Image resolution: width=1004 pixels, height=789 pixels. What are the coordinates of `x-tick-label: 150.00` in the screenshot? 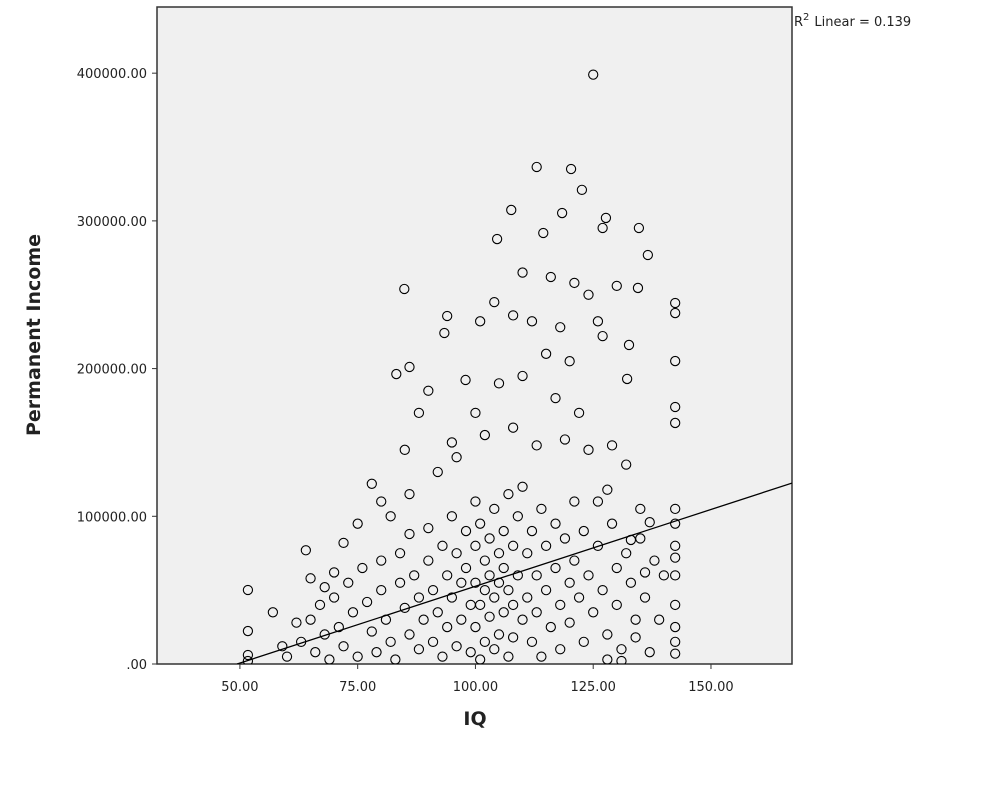 It's located at (711, 687).